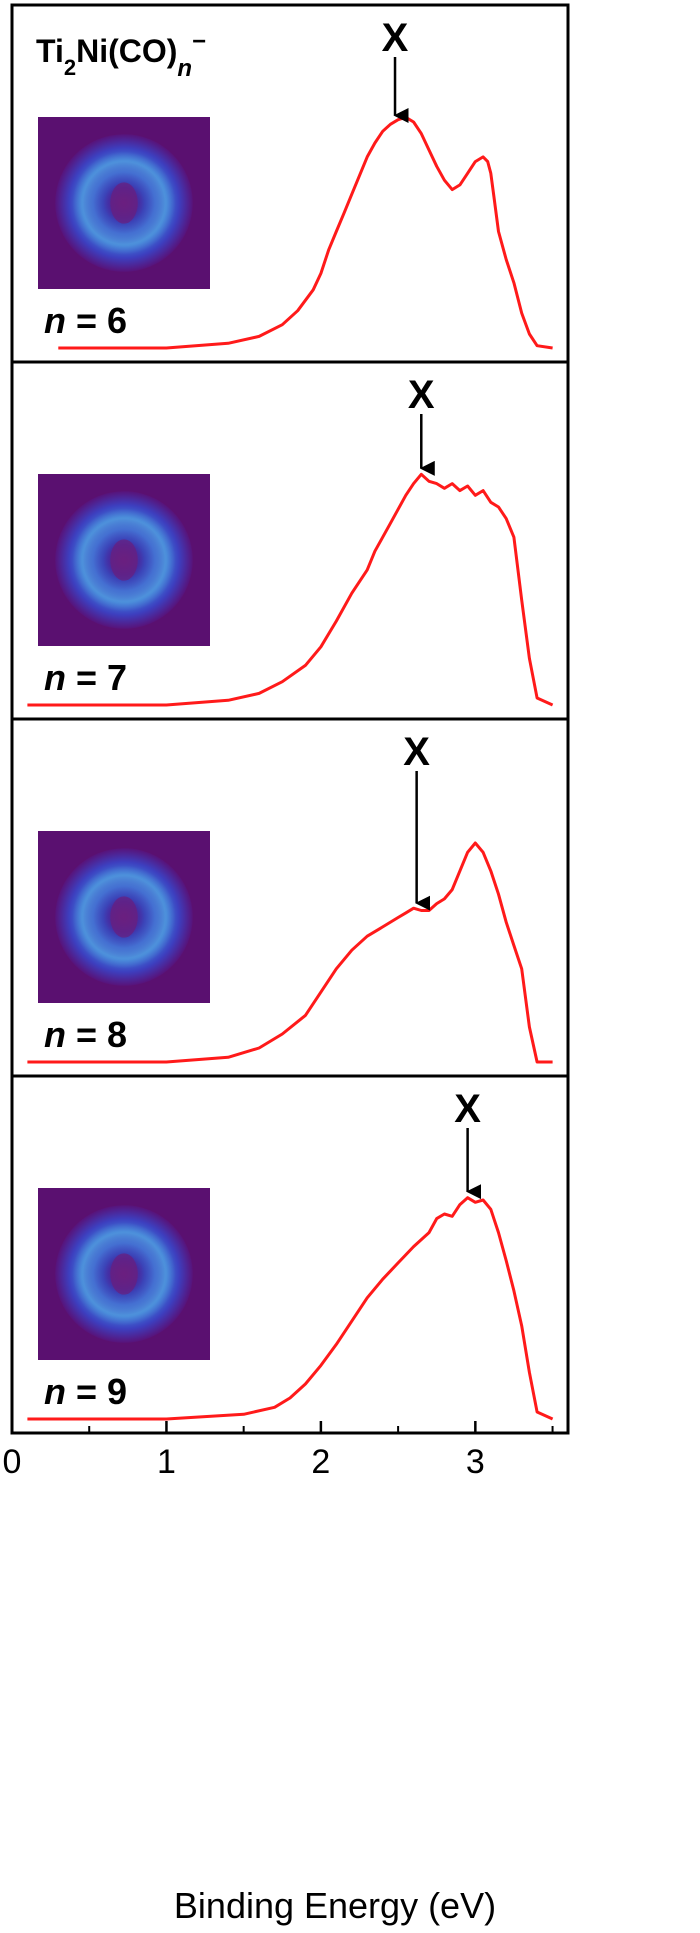 This screenshot has height=1933, width=700. Describe the element at coordinates (320, 1462) in the screenshot. I see `x-tick-label: 2` at that location.